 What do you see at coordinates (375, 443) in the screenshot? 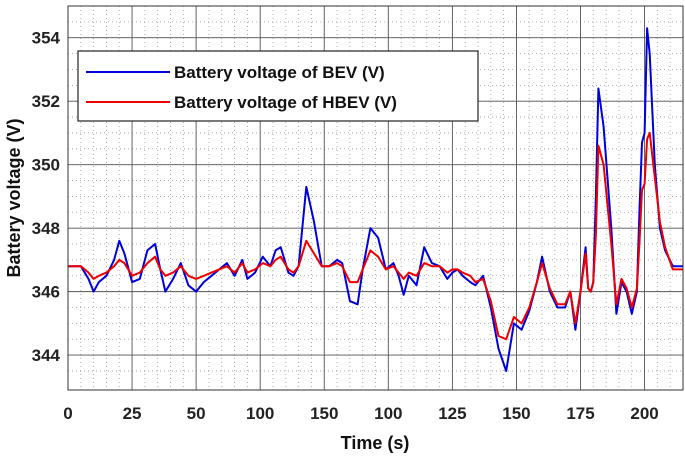
I see `x-axis-label: Time (s)` at bounding box center [375, 443].